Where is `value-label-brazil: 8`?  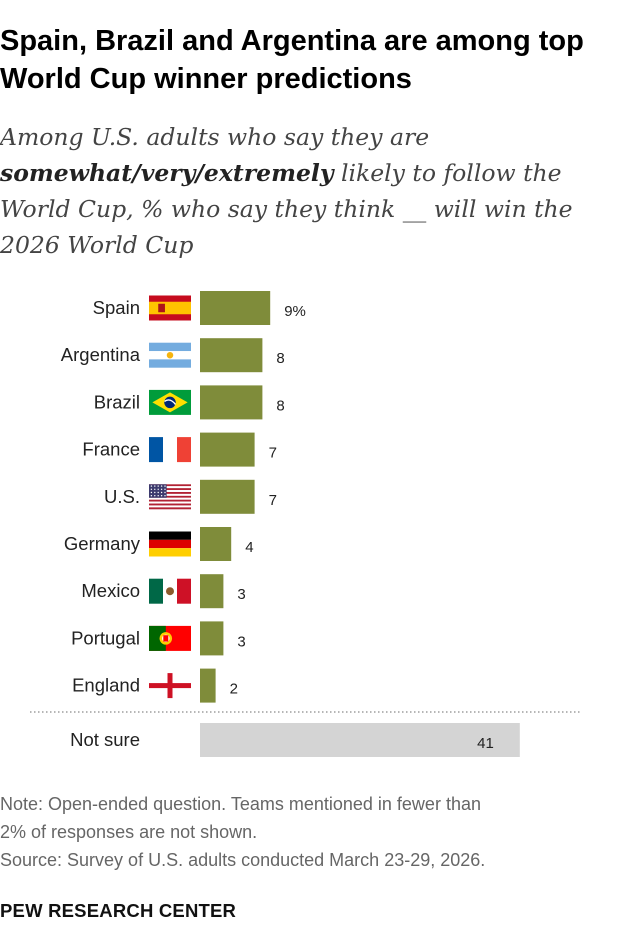 value-label-brazil: 8 is located at coordinates (280, 405).